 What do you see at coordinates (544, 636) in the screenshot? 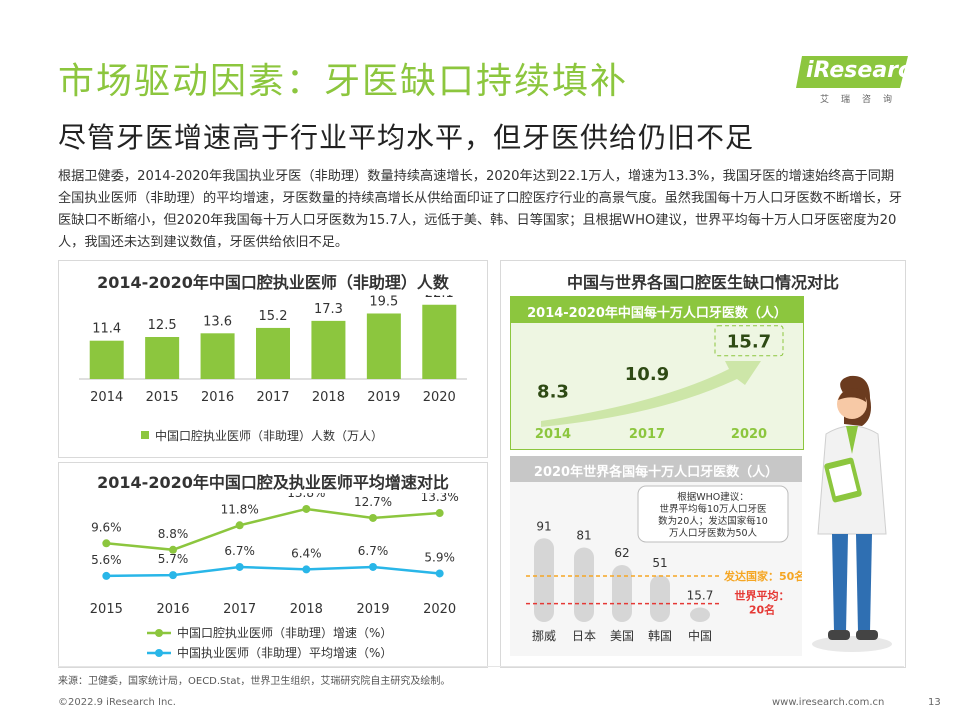
I see `chart4-x-tick: 挪威` at bounding box center [544, 636].